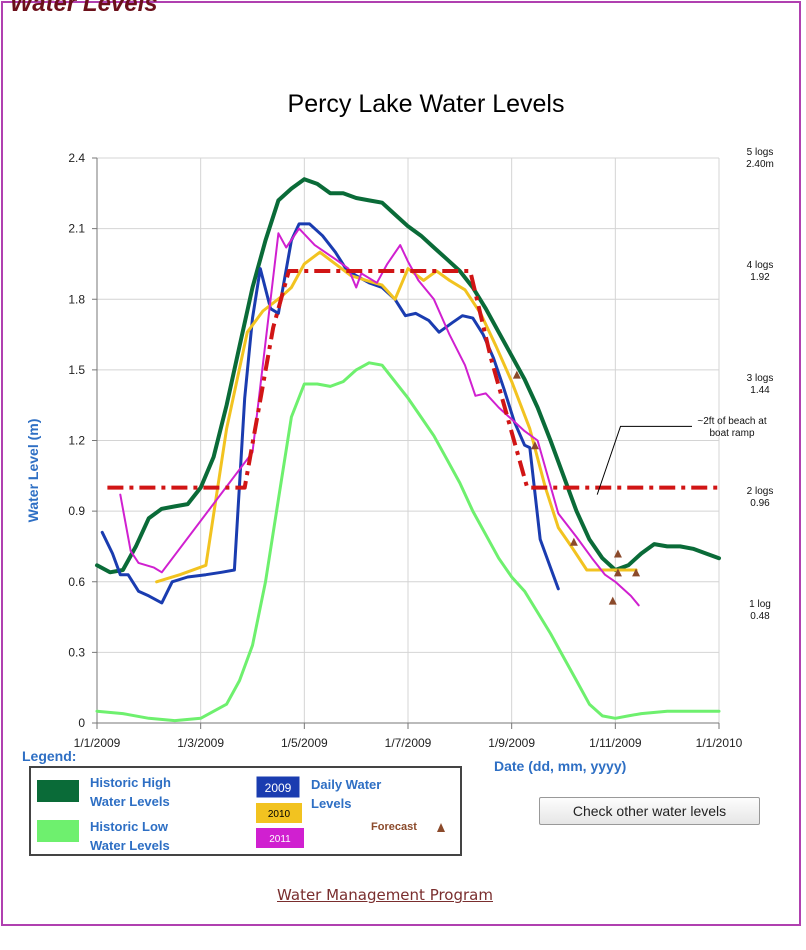  I want to click on y-tick-label-4: 1.2, so click(76, 441).